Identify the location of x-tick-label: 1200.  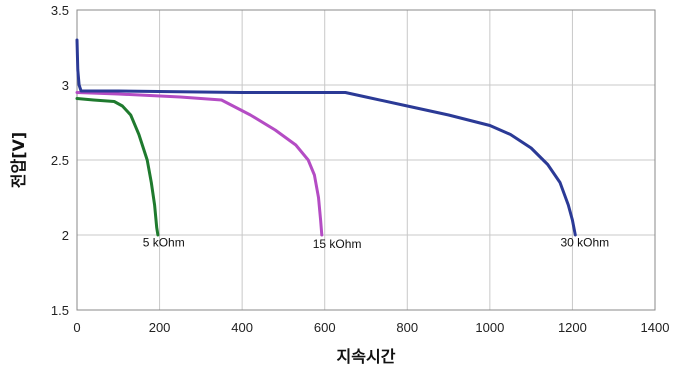
(572, 327).